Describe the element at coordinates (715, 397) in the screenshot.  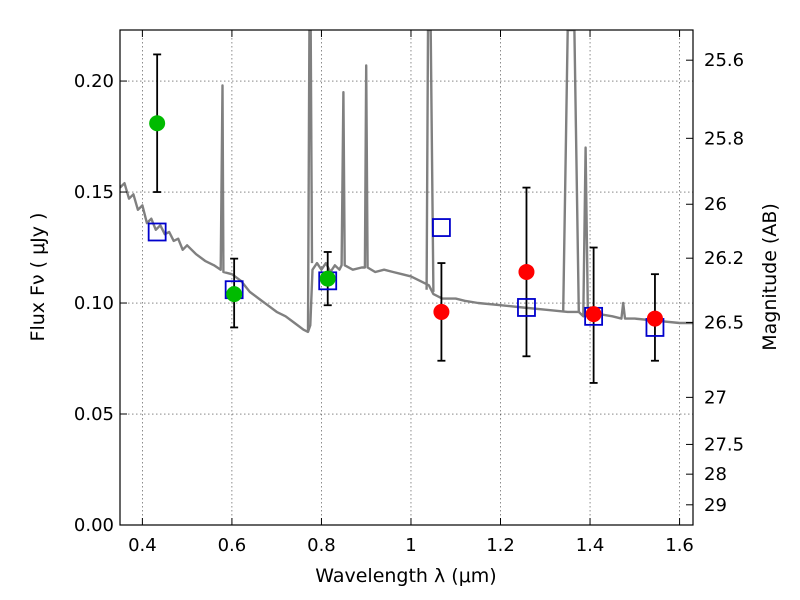
I see `mag-tick-label: 27` at that location.